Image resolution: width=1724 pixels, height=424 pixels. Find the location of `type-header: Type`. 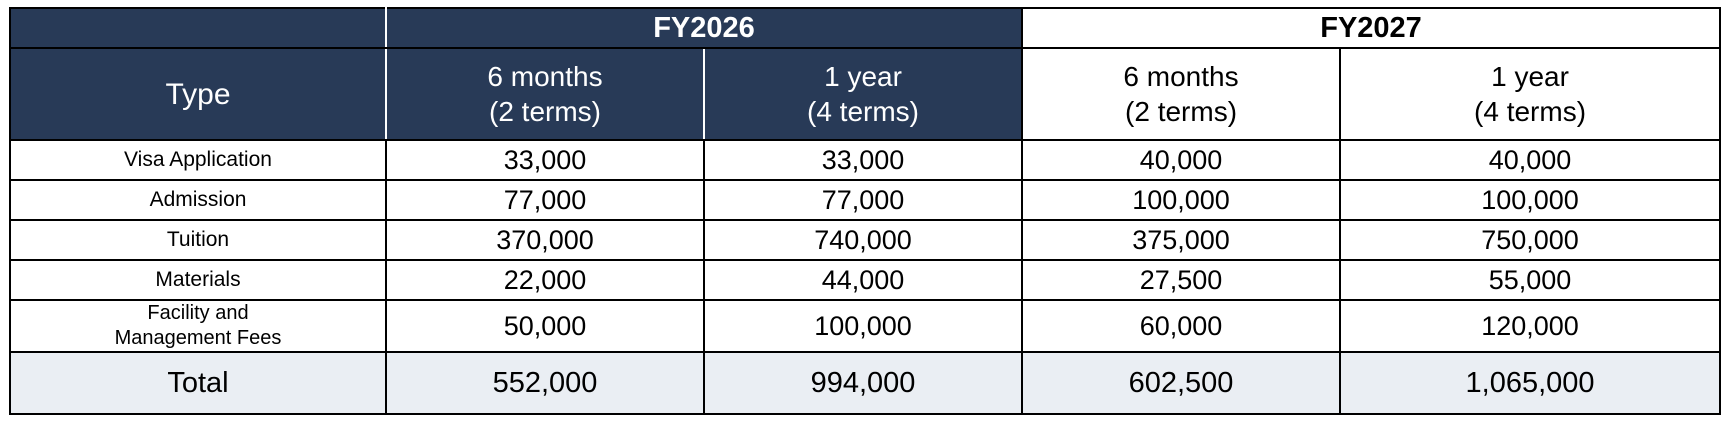

type-header: Type is located at coordinates (198, 94).